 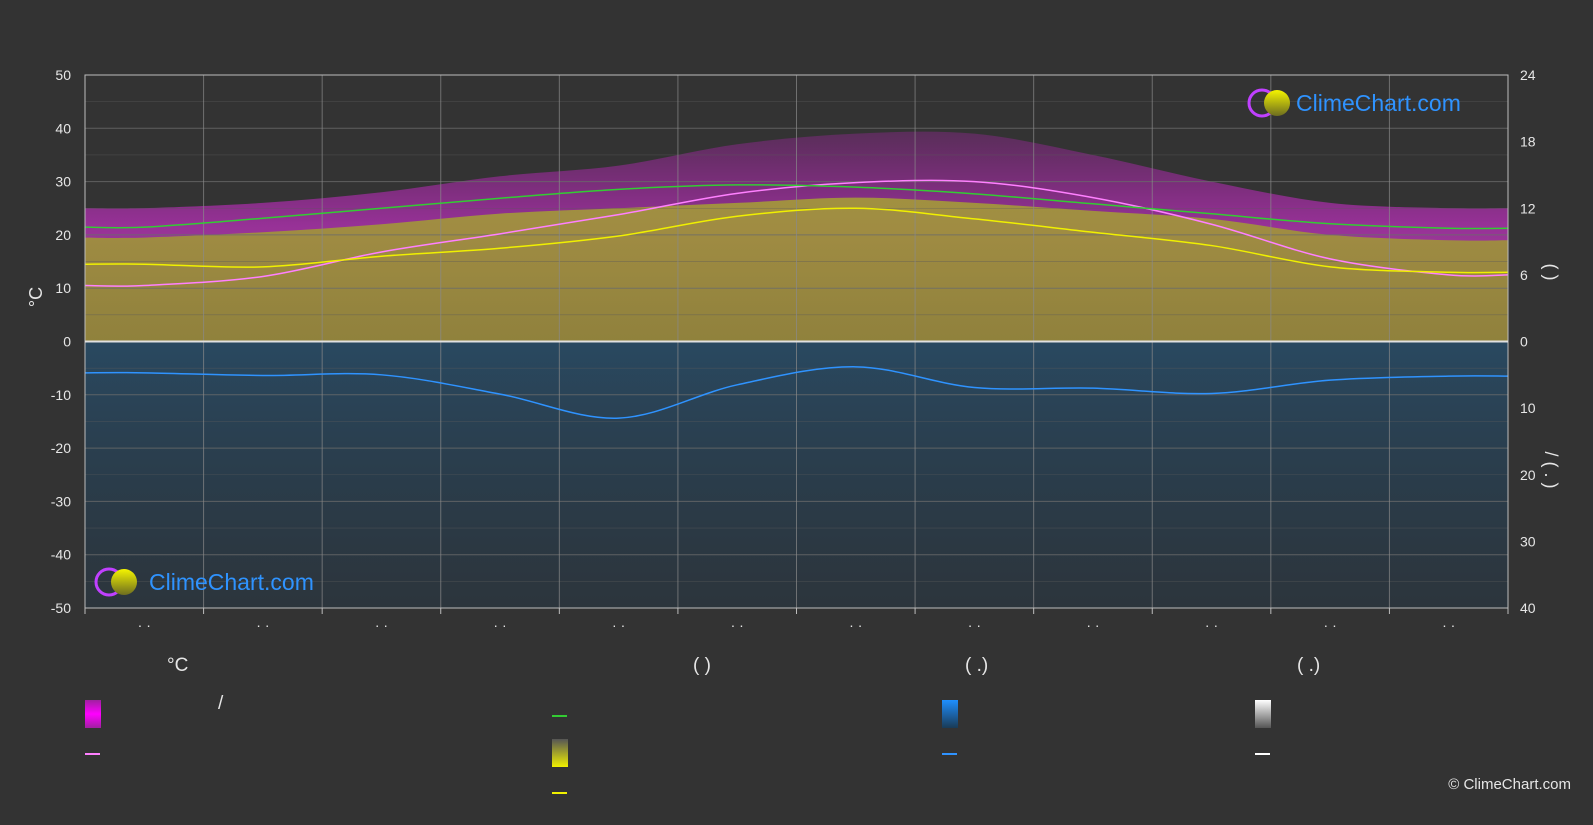 What do you see at coordinates (1528, 475) in the screenshot?
I see `right-bottom-tick-label: 20` at bounding box center [1528, 475].